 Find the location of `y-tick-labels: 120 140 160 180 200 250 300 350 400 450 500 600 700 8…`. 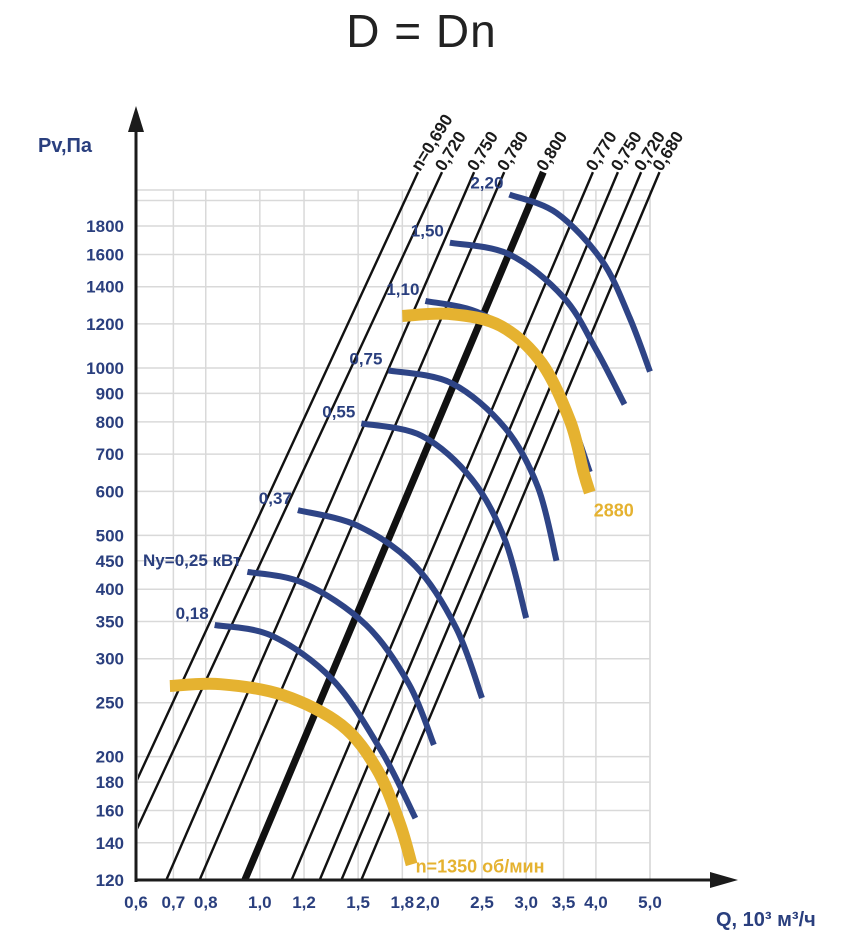

y-tick-labels: 120 140 160 180 200 250 300 350 400 450 500 600 700 8… is located at coordinates (105, 553).